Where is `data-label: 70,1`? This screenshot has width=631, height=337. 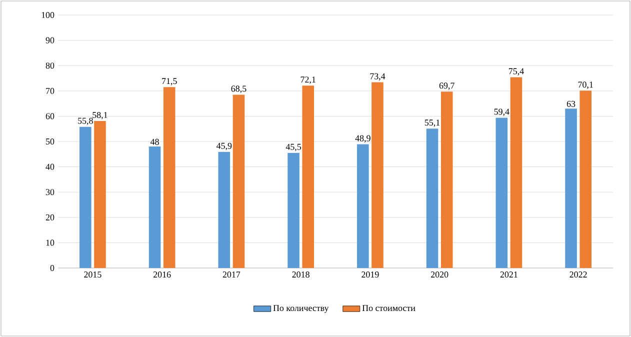
data-label: 70,1 is located at coordinates (585, 85).